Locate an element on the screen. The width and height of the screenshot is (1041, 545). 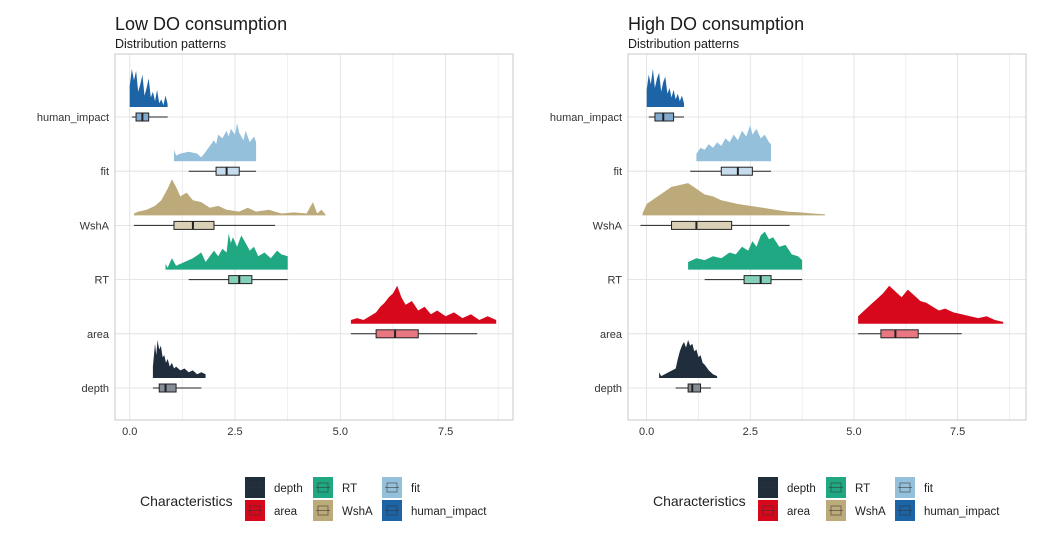
chart-title: High DO consumption is located at coordinates (716, 24).